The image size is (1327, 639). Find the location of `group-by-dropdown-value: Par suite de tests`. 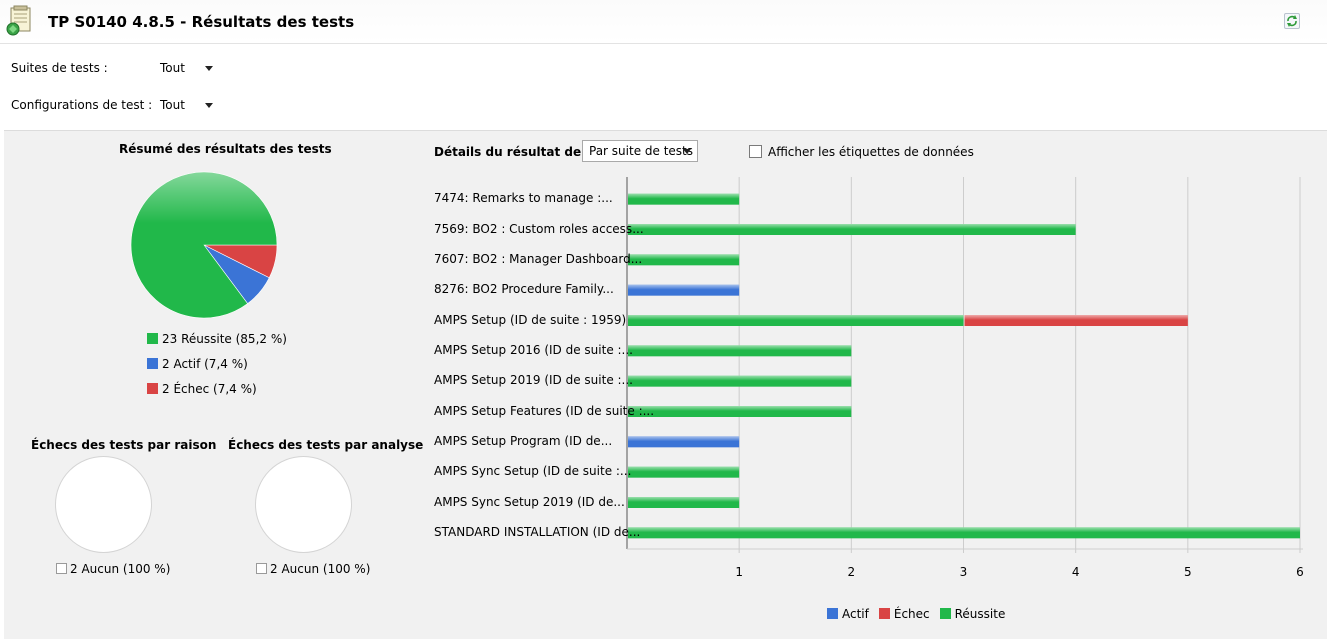

group-by-dropdown-value: Par suite de tests is located at coordinates (641, 151).